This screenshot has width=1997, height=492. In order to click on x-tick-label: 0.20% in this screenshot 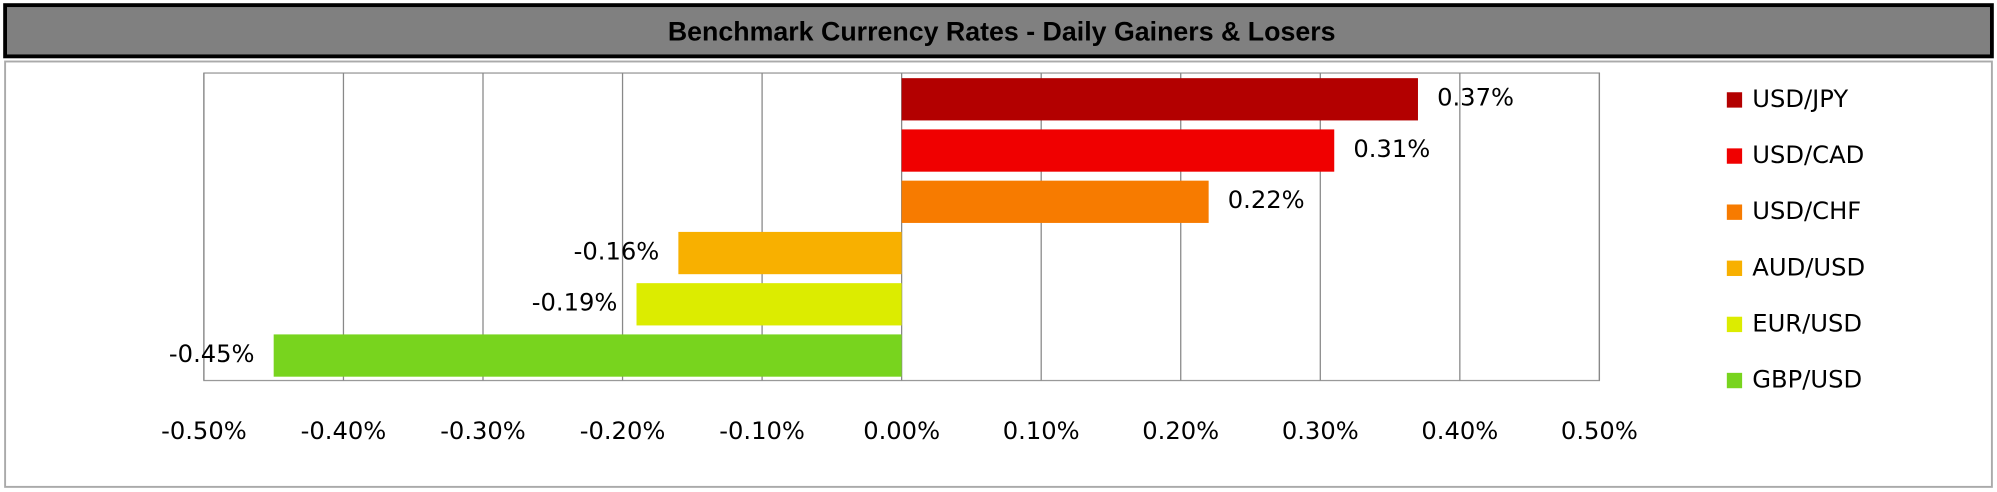, I will do `click(1180, 430)`.